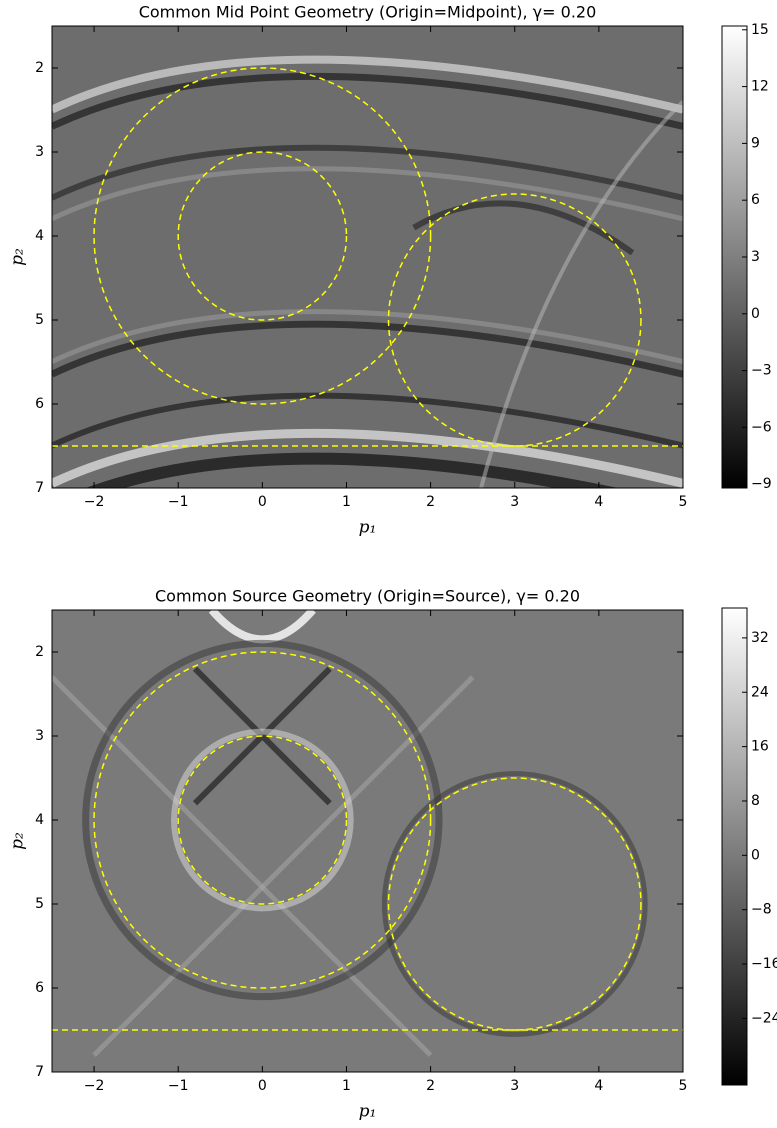 The image size is (777, 1128). Describe the element at coordinates (761, 427) in the screenshot. I see `colorbar-tick-label: −6` at that location.